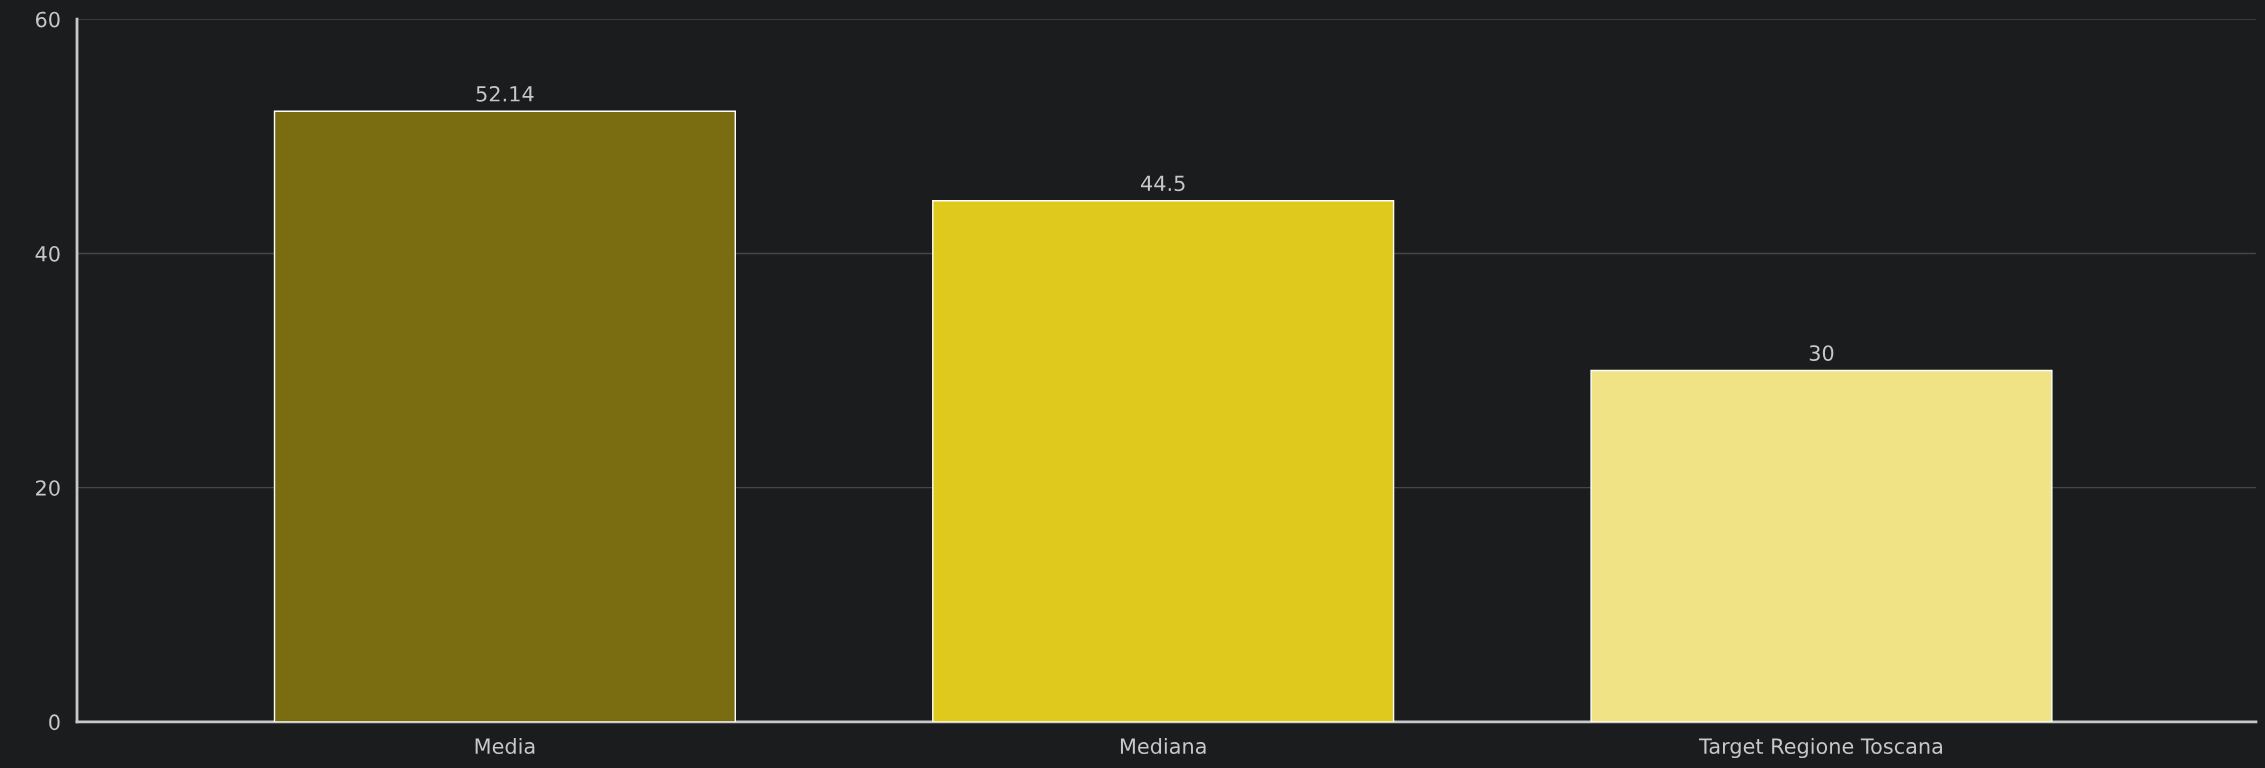 This screenshot has width=2265, height=768. I want to click on y-tick-label: 60, so click(47, 19).